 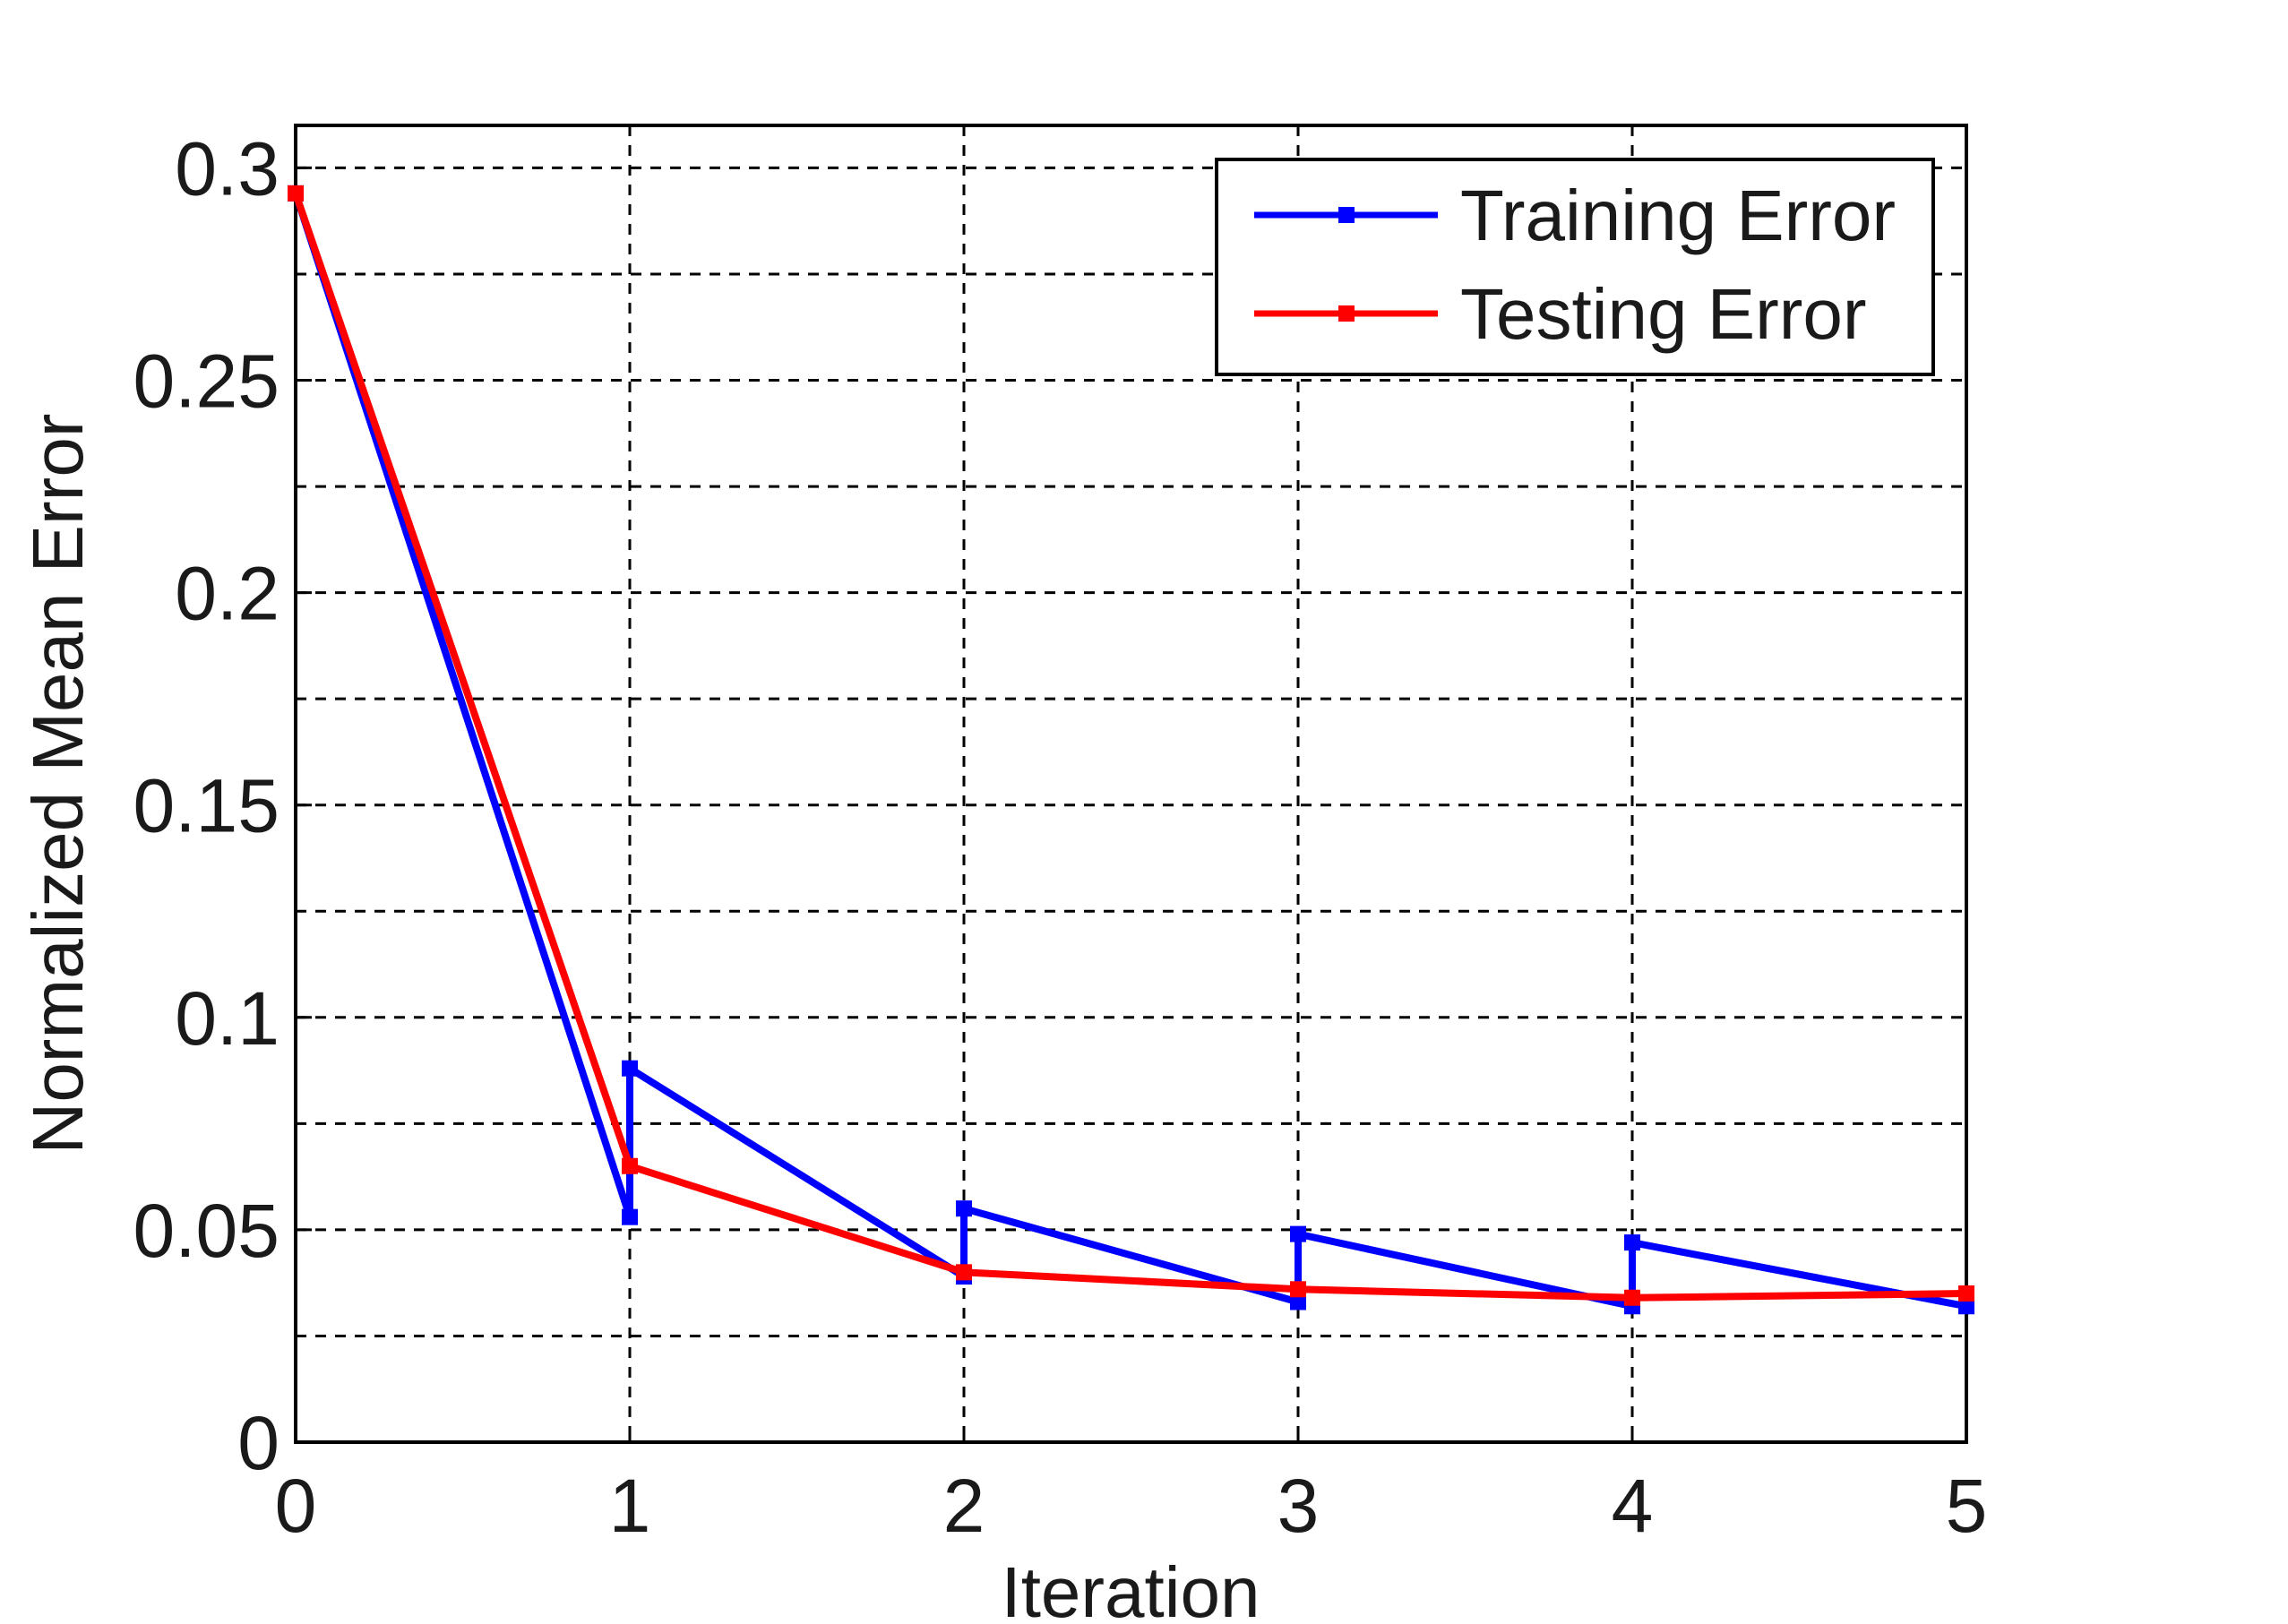 I want to click on legend-label-testing: Testing Error, so click(x=1663, y=314).